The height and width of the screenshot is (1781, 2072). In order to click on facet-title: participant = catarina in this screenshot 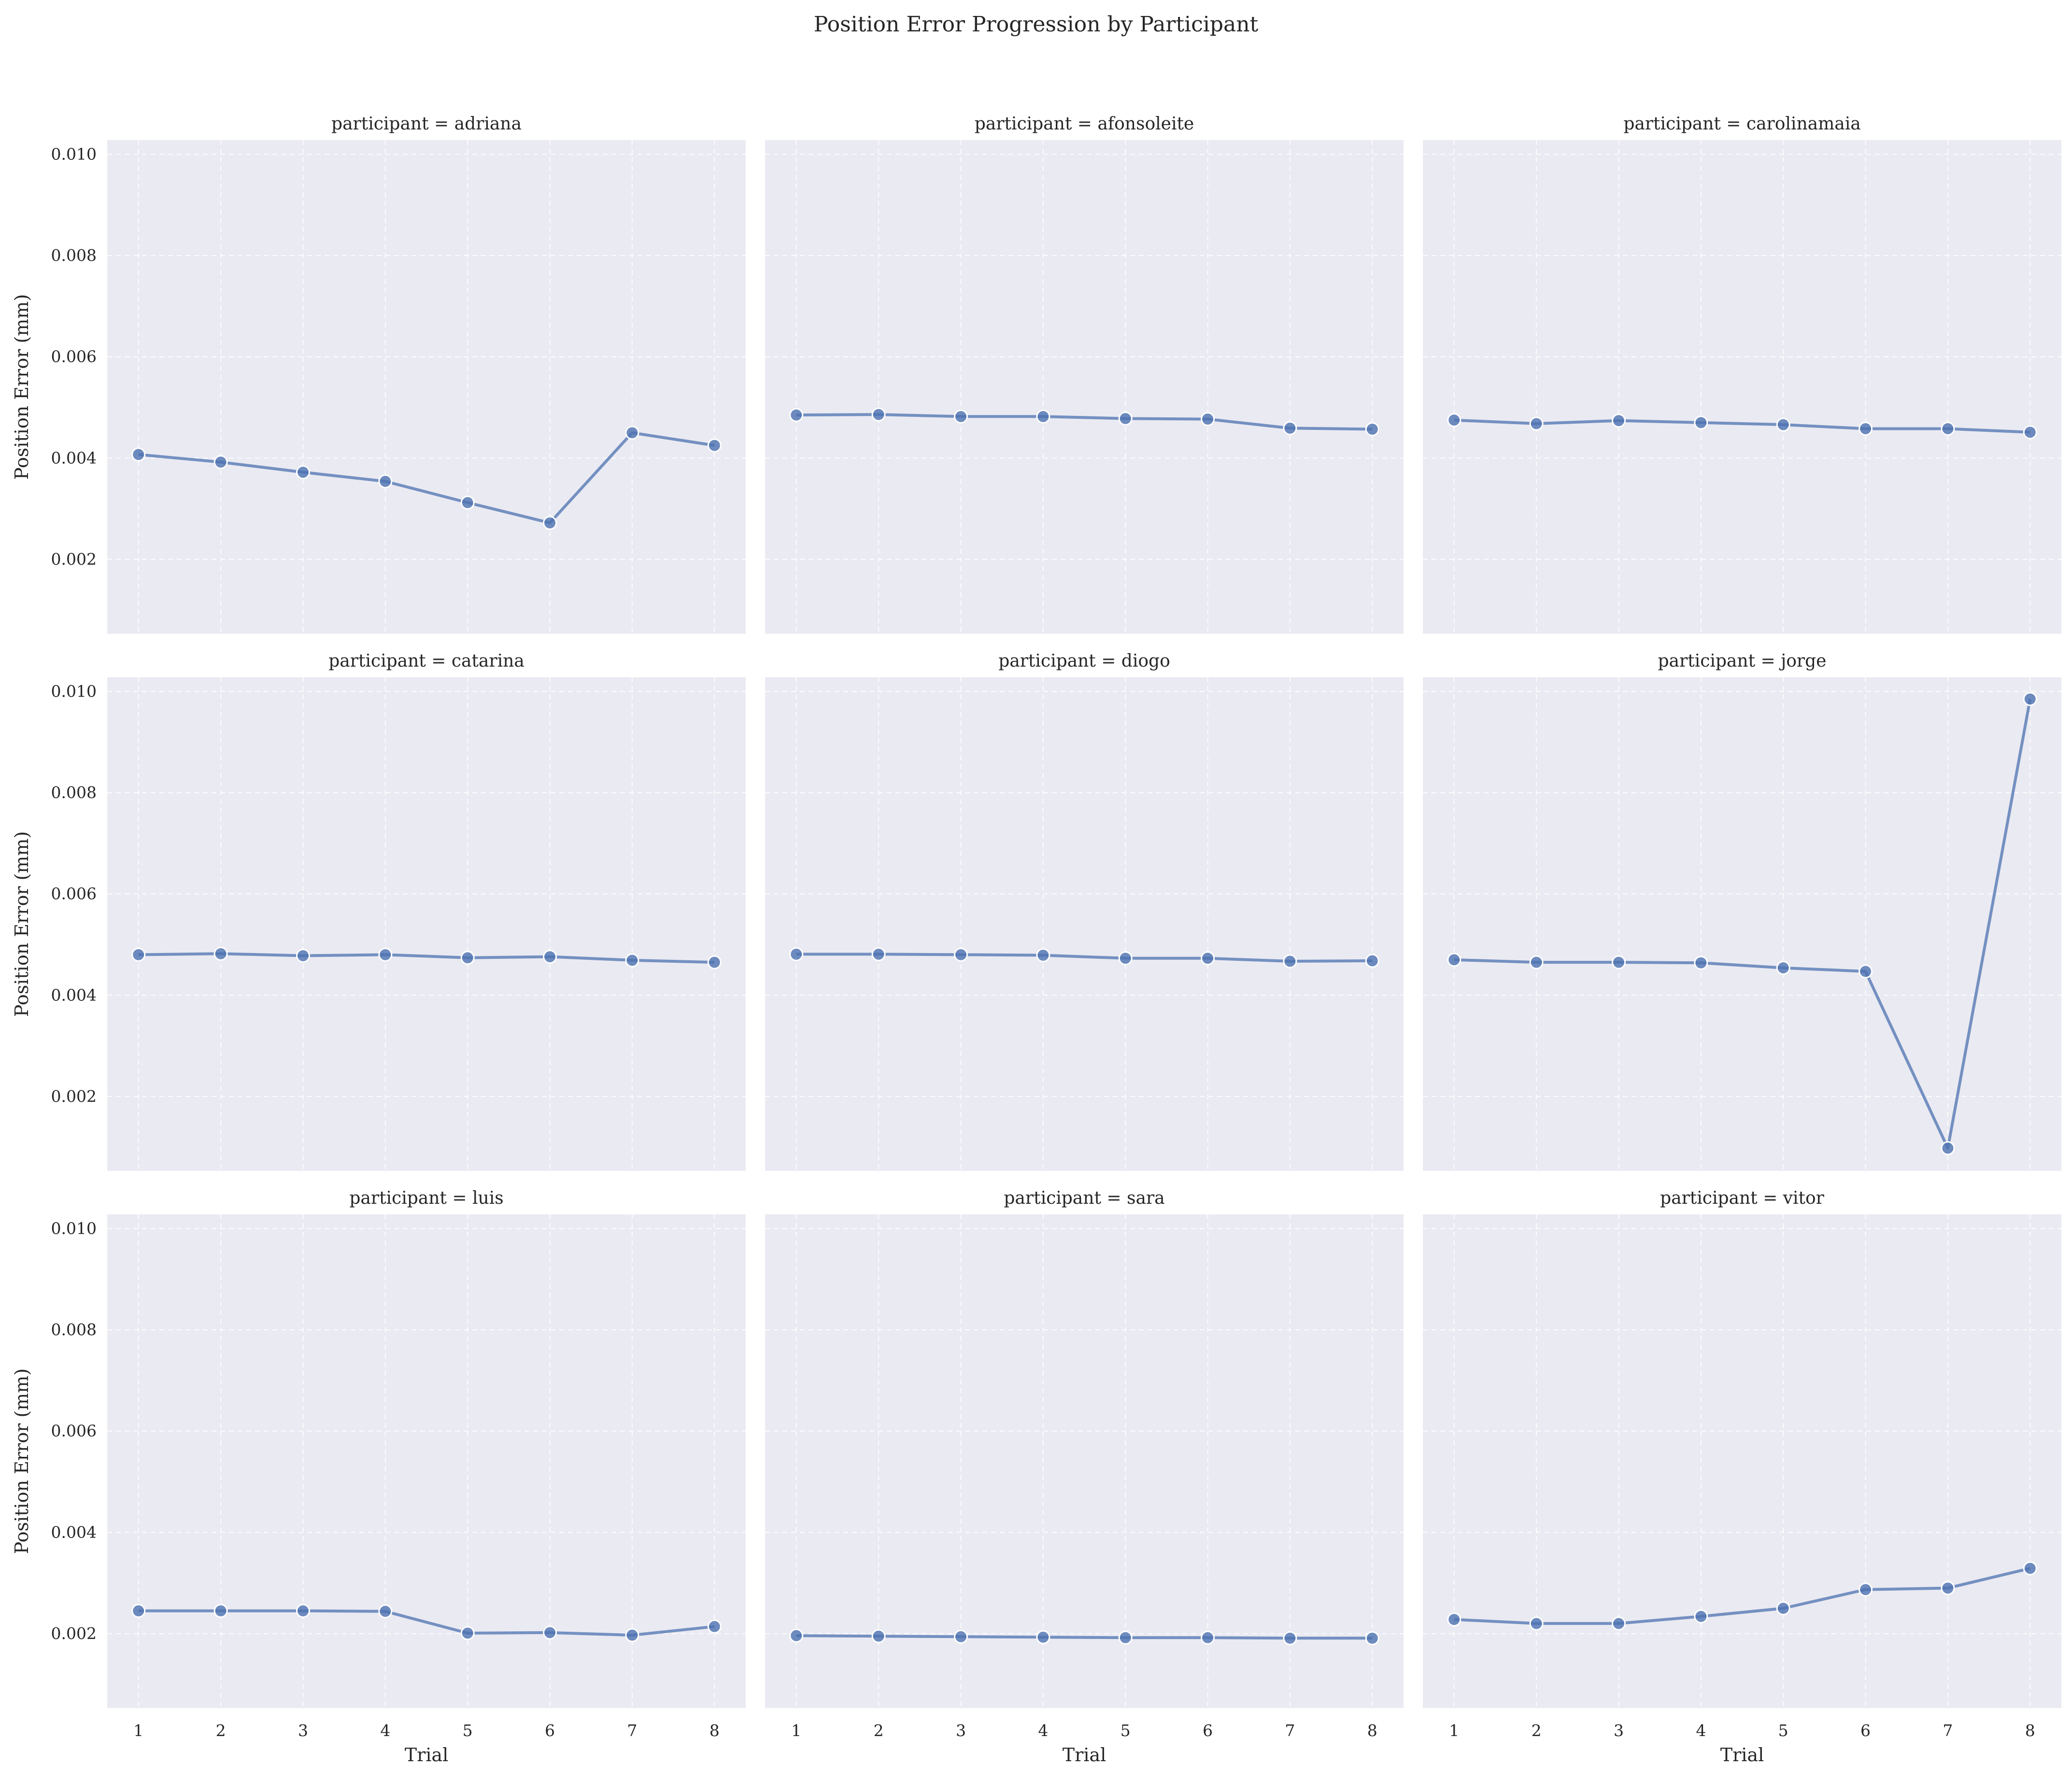, I will do `click(426, 661)`.